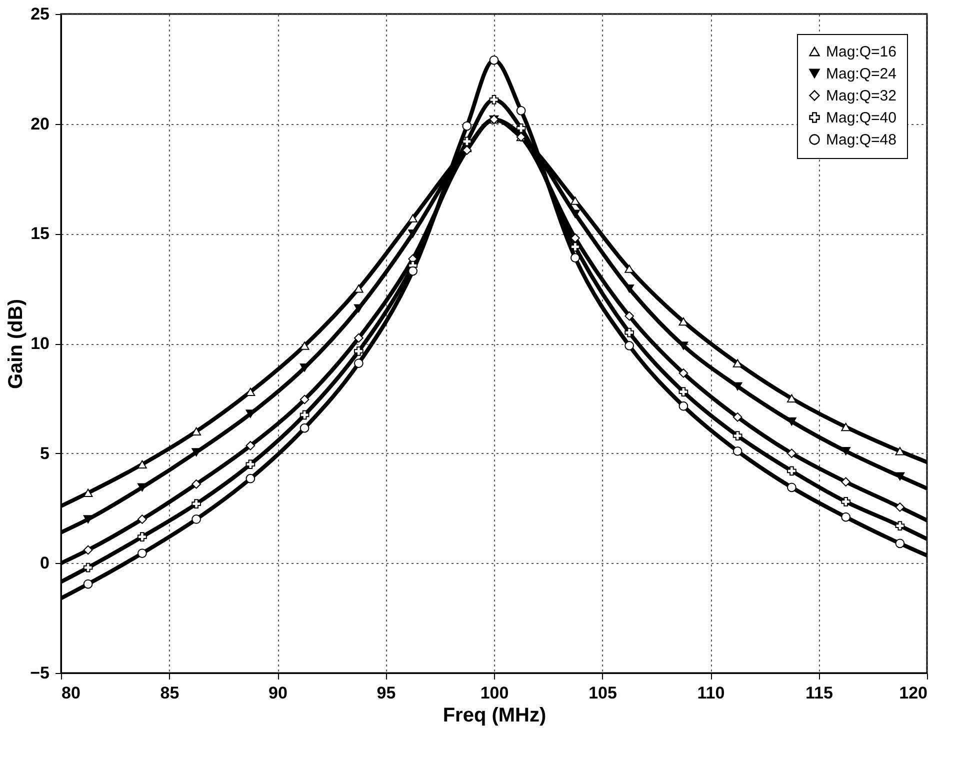 Image resolution: width=979 pixels, height=759 pixels. Describe the element at coordinates (40, 343) in the screenshot. I see `y-tick-label: 10` at that location.